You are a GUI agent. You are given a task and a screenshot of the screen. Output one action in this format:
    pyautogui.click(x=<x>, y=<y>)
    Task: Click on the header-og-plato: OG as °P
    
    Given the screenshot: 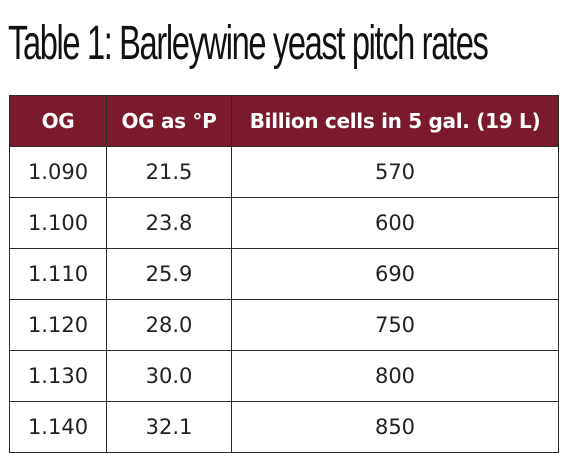 What is the action you would take?
    pyautogui.click(x=169, y=121)
    